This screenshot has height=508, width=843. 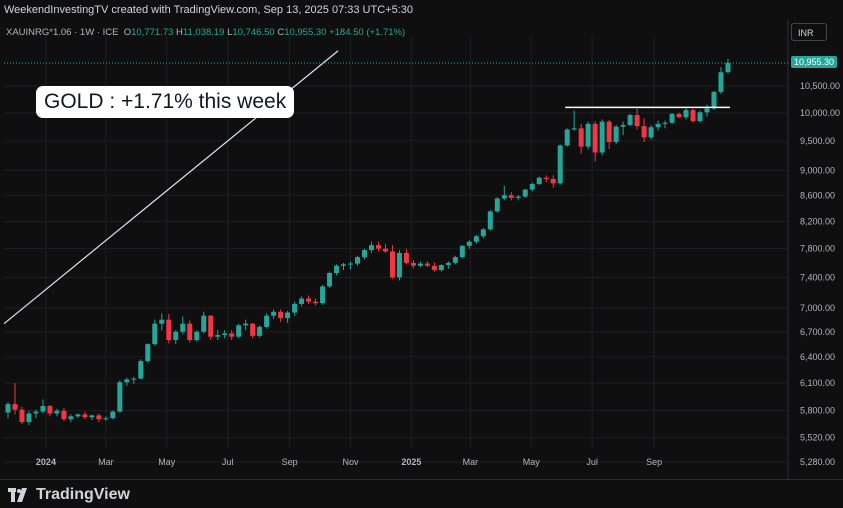 What do you see at coordinates (421, 493) in the screenshot?
I see `footer-bar: TradingView` at bounding box center [421, 493].